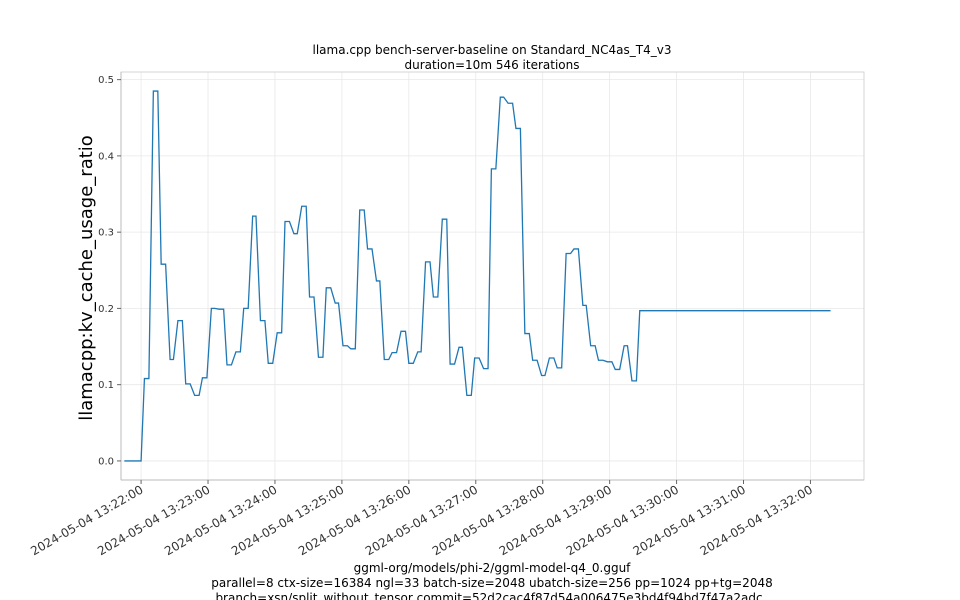  Describe the element at coordinates (109, 271) in the screenshot. I see `y-ticks: 0.0 0.1 0.2 0.3 0.4 0.5` at that location.